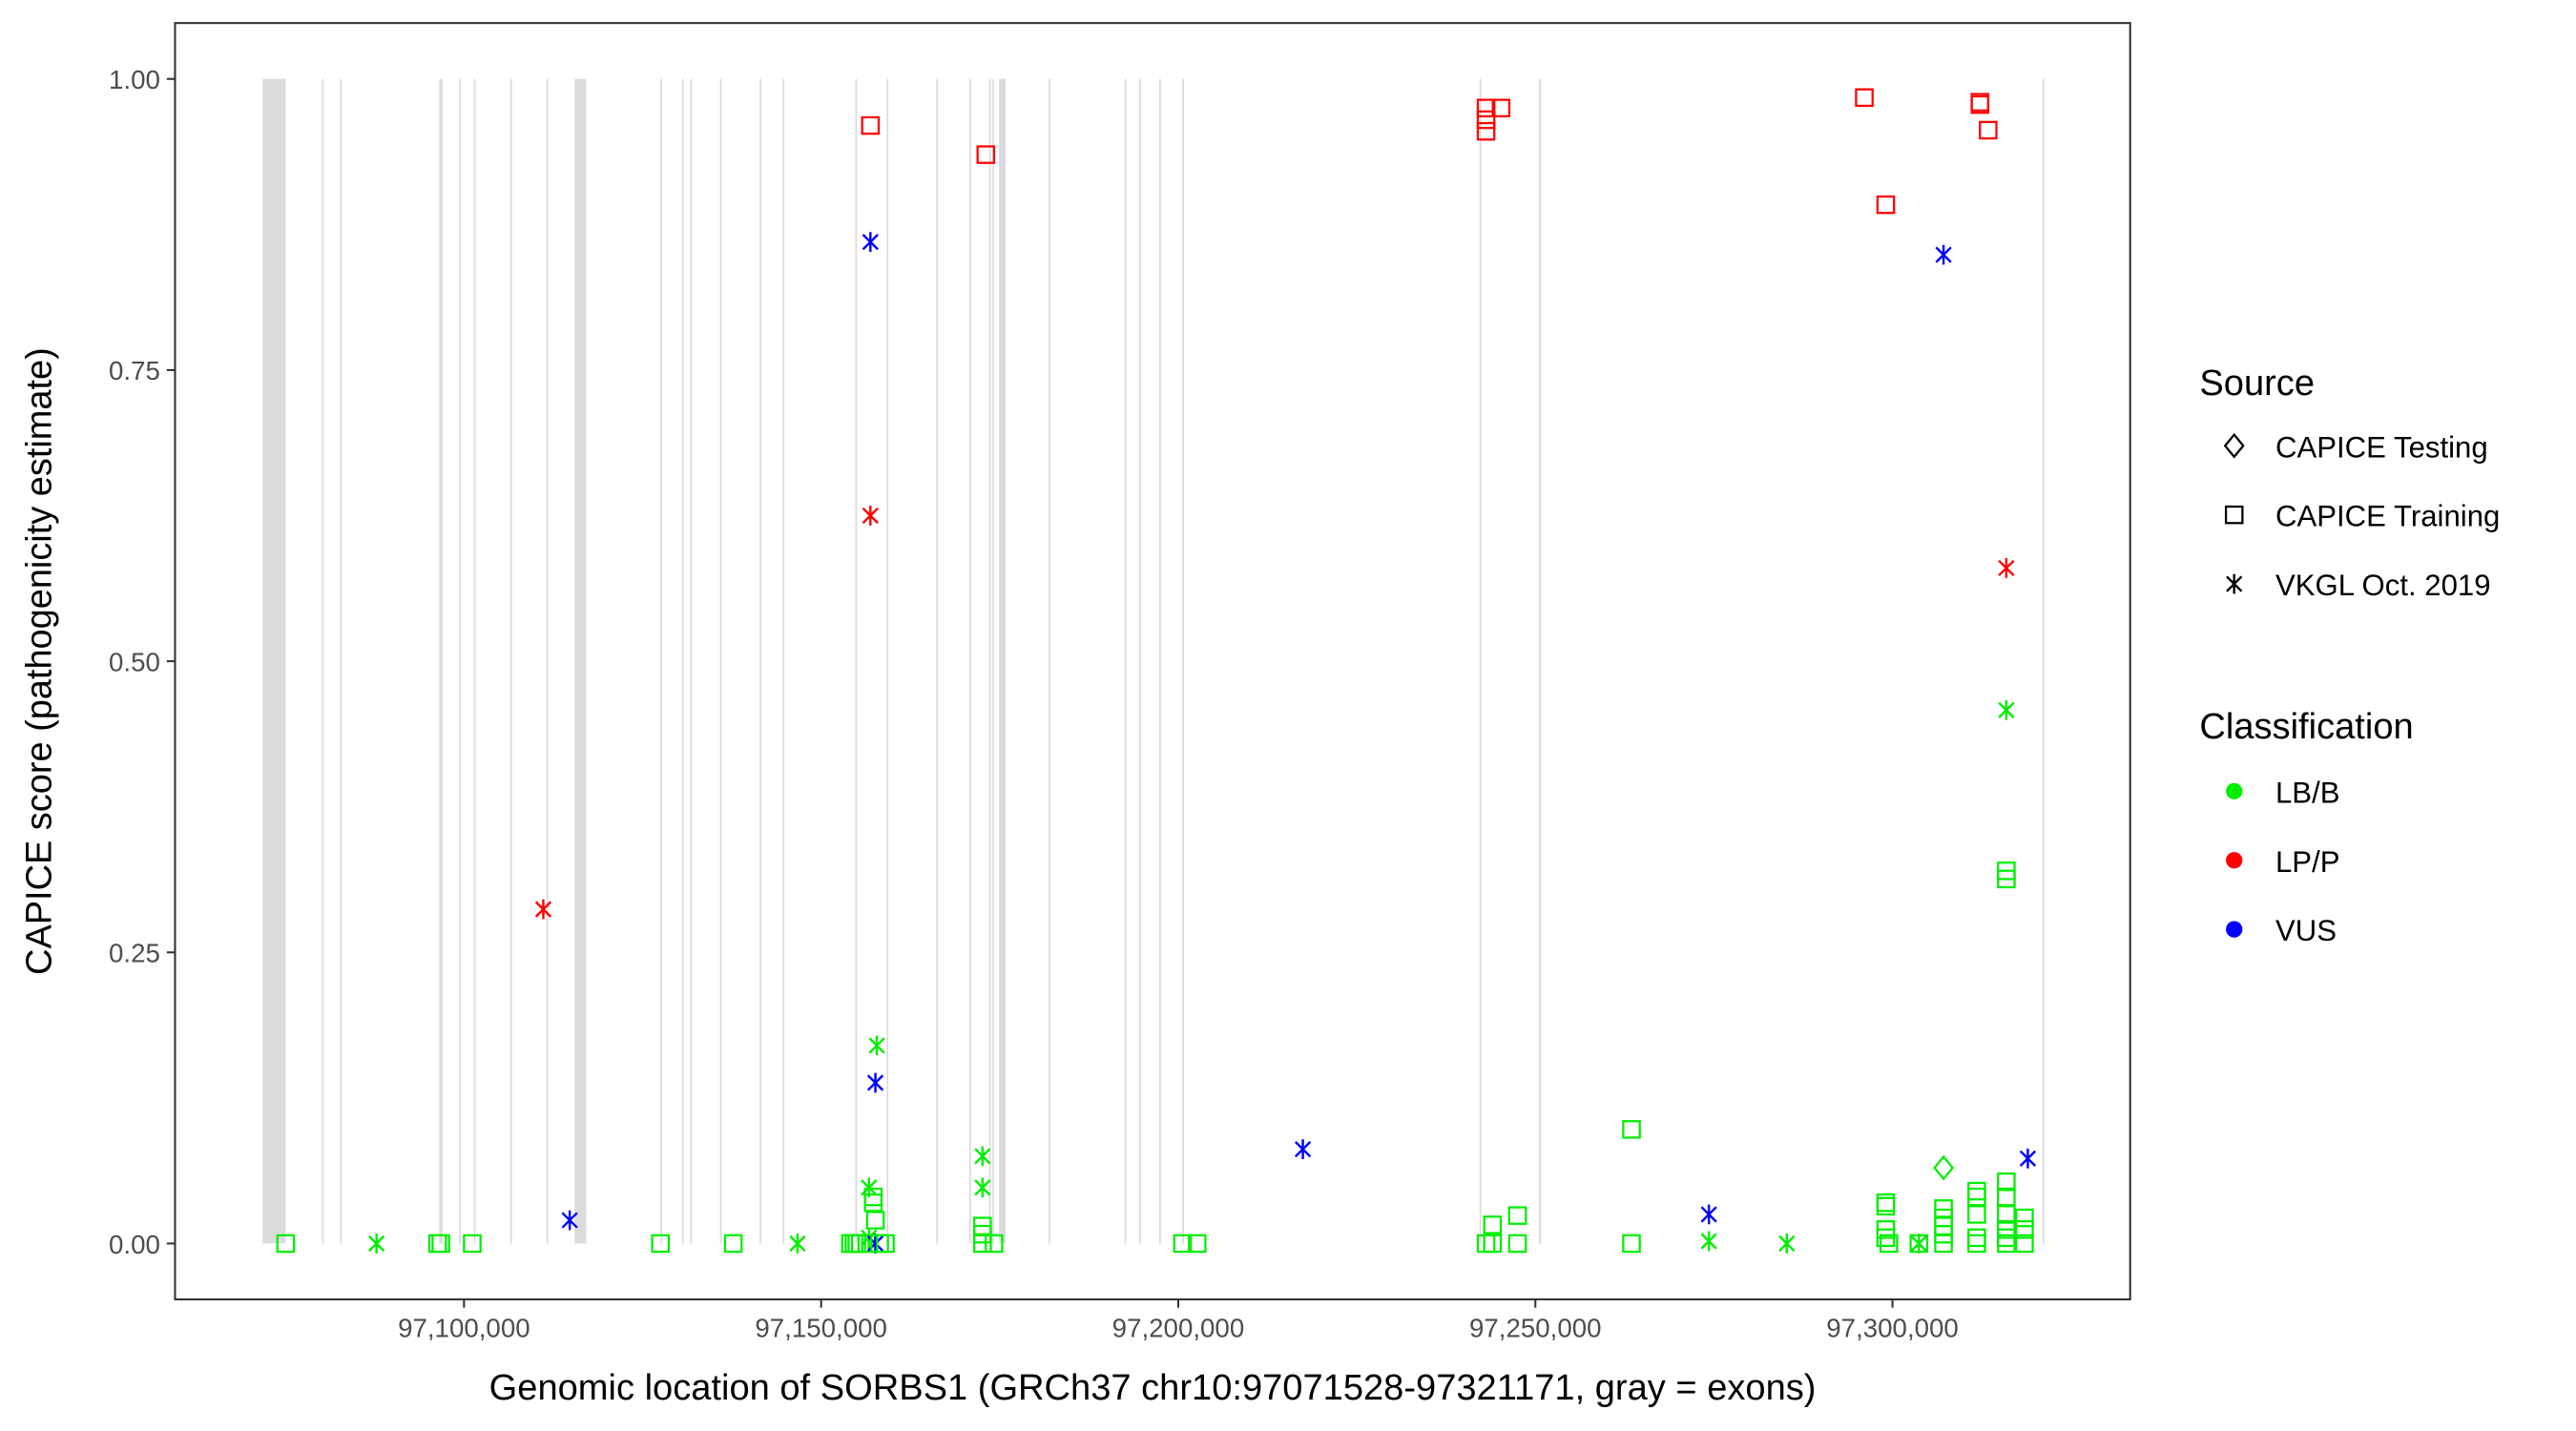  What do you see at coordinates (2383, 585) in the screenshot?
I see `legend-label: VKGL Oct. 2019` at bounding box center [2383, 585].